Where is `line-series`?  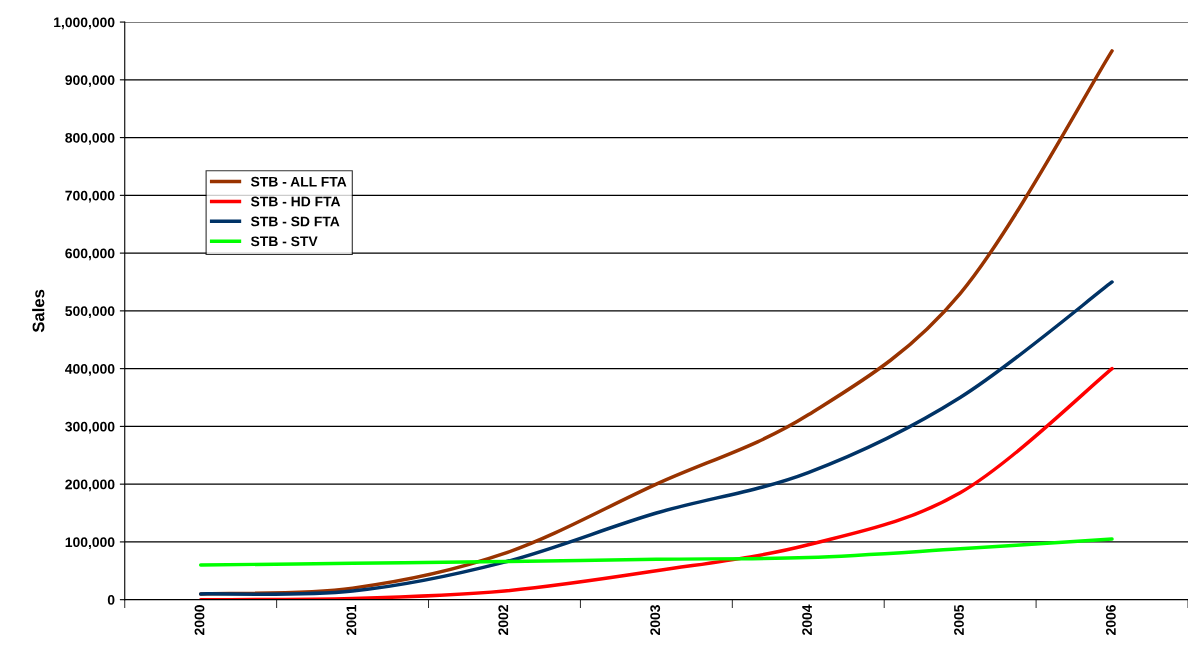
line-series is located at coordinates (656, 552).